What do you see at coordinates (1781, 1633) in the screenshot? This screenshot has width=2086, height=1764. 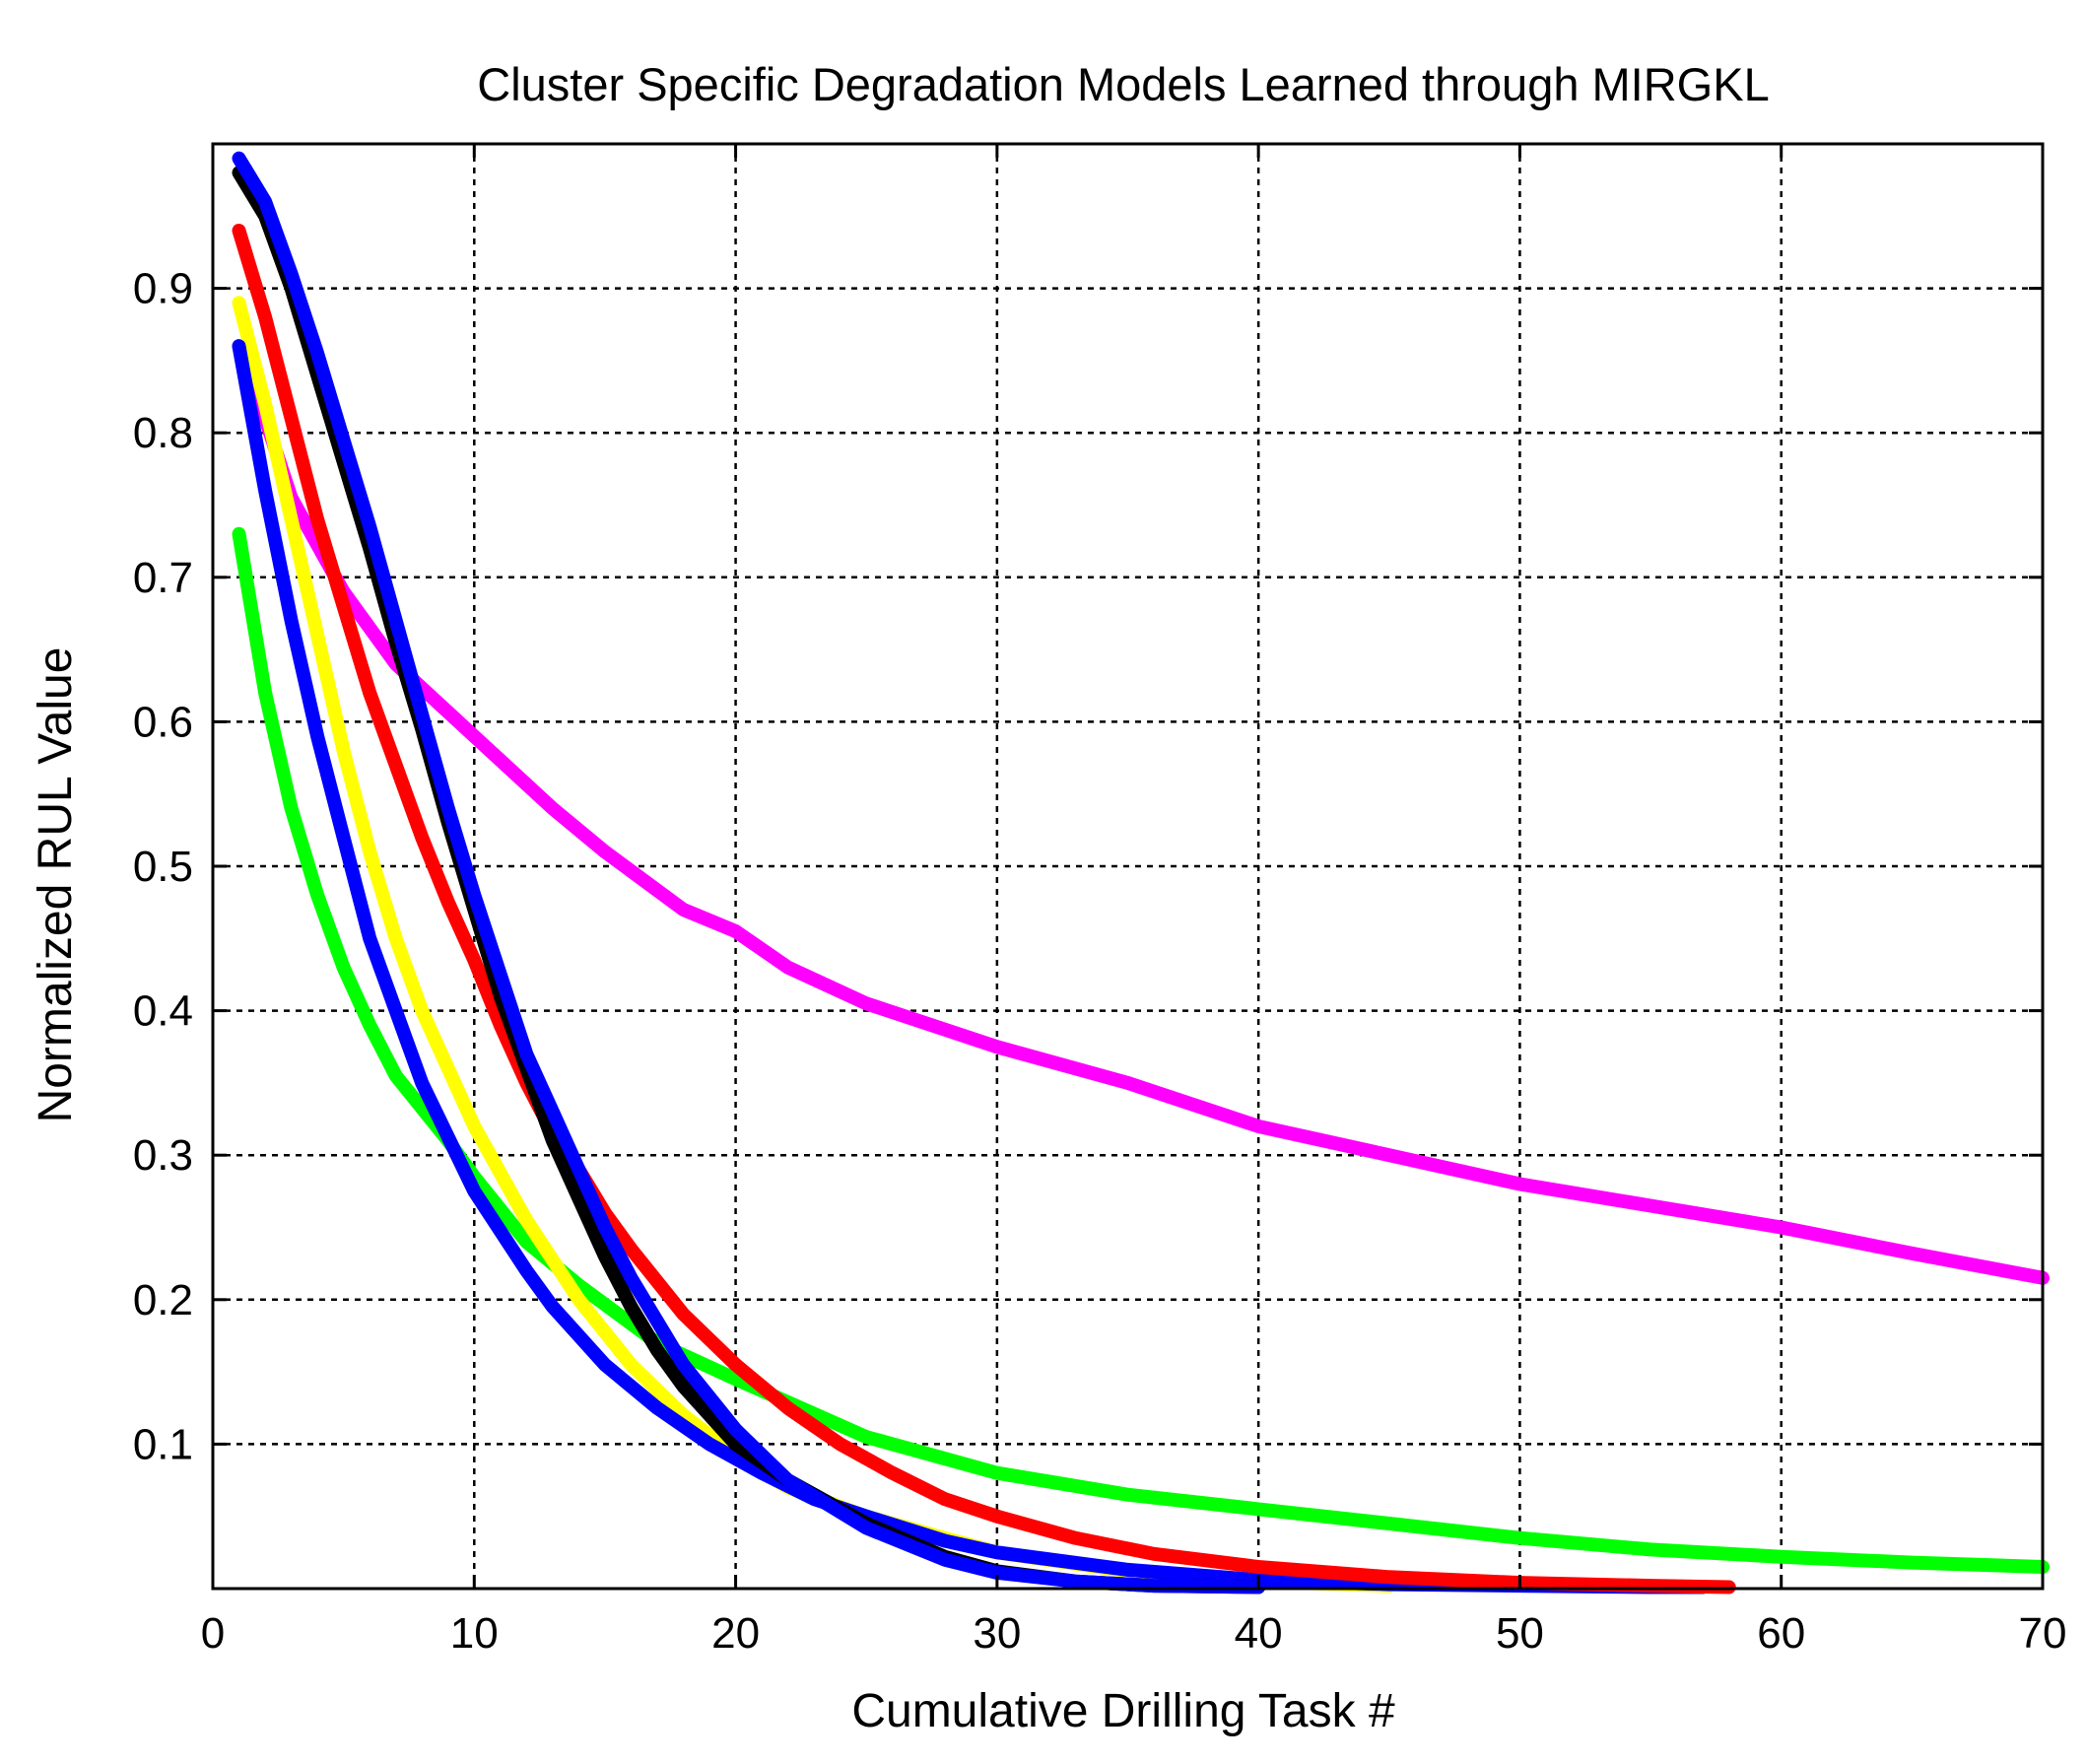 I see `x-tick-label: 60` at bounding box center [1781, 1633].